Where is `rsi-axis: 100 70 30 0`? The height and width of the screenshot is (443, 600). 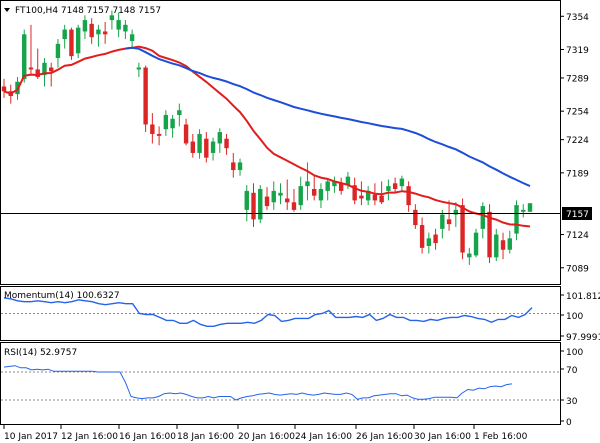
rsi-axis: 100 70 30 0 is located at coordinates (571, 388).